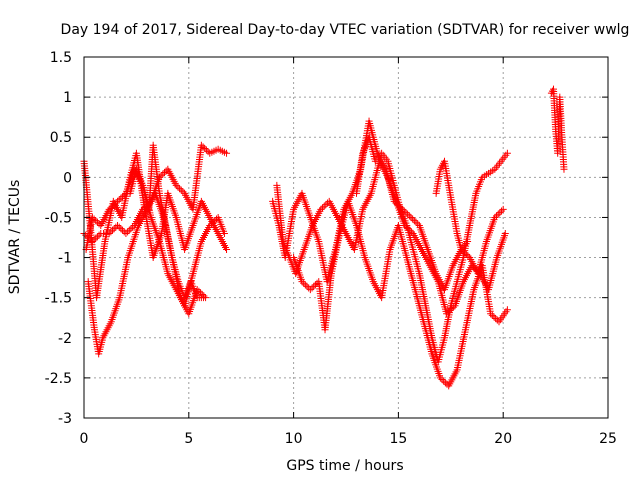 This screenshot has height=484, width=640. Describe the element at coordinates (503, 439) in the screenshot. I see `x-tick-label: 20` at that location.